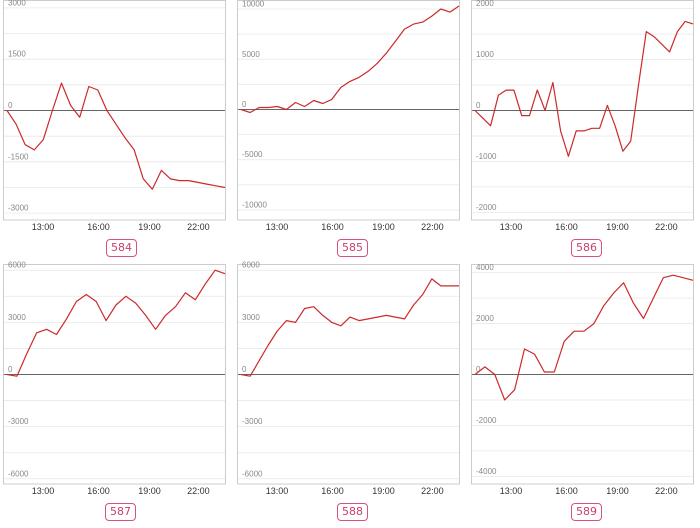 The image size is (700, 528). I want to click on y-tick-label: 4000, so click(485, 267).